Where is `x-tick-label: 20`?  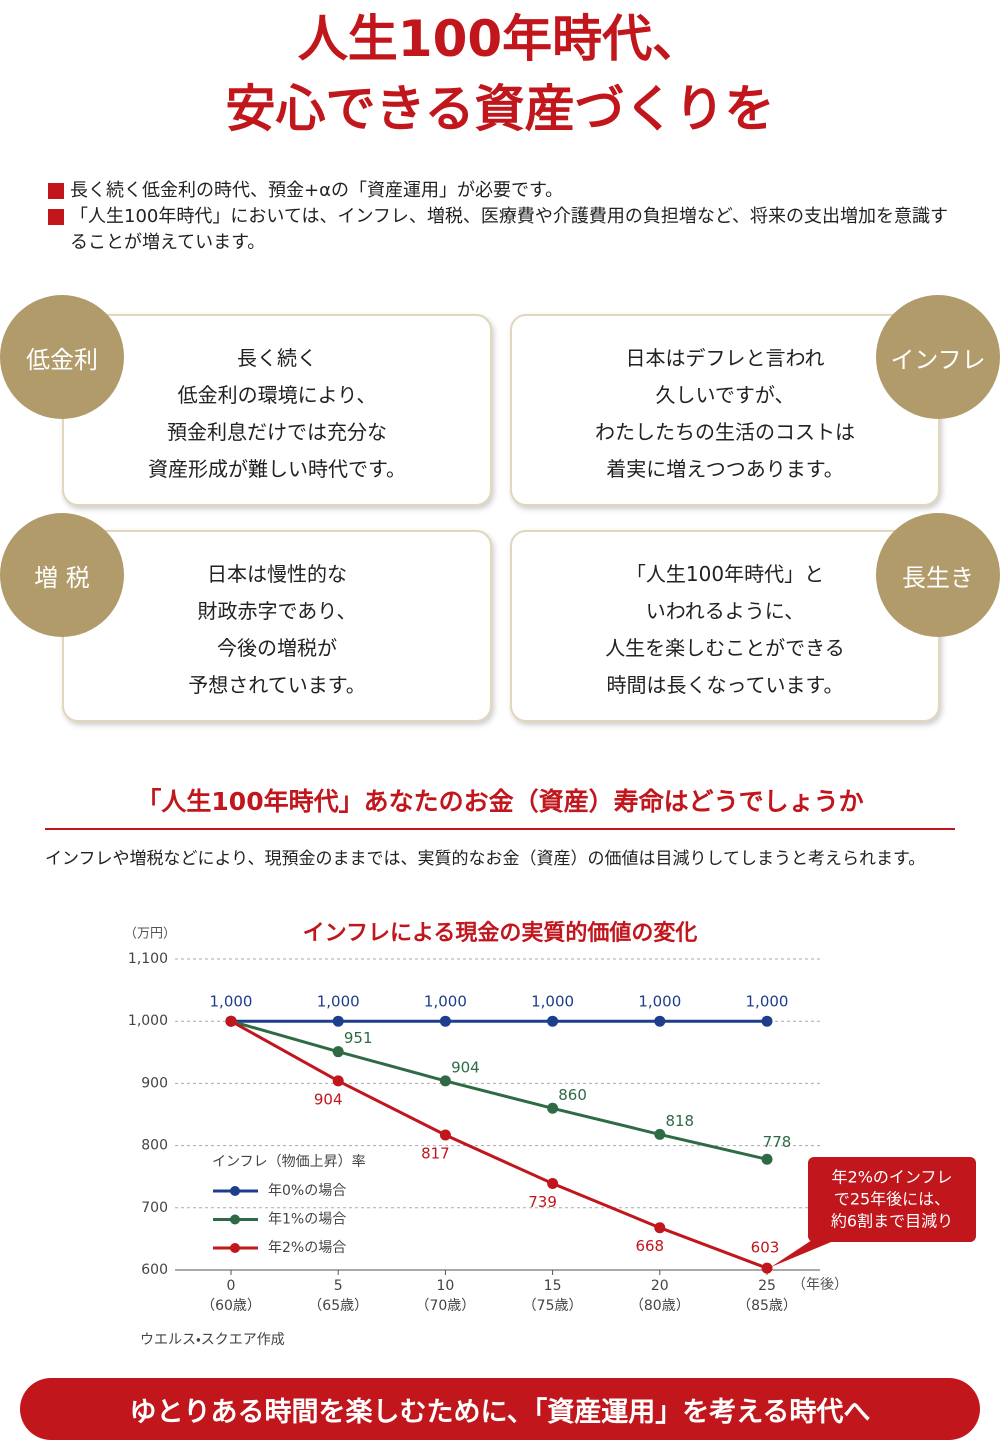
x-tick-label: 20 is located at coordinates (660, 1286).